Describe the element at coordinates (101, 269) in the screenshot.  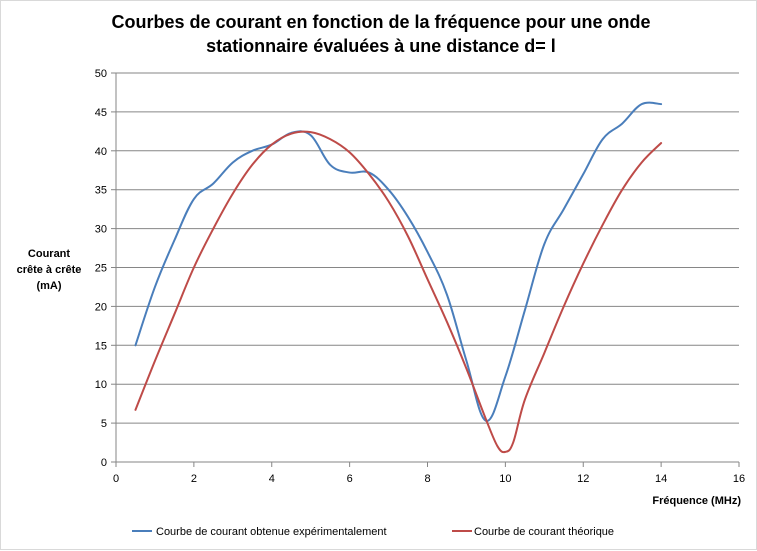
I see `y-tick-label: 25` at that location.